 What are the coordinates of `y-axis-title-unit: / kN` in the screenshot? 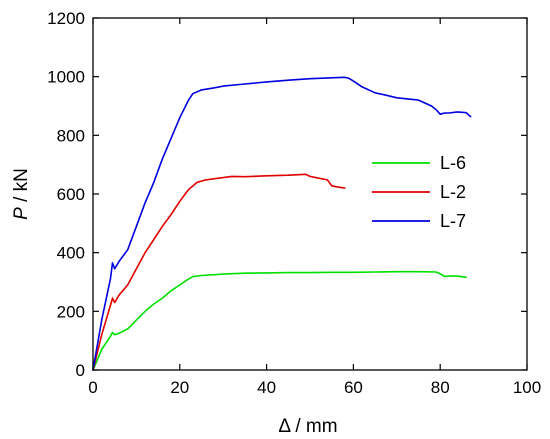 It's located at (21, 187).